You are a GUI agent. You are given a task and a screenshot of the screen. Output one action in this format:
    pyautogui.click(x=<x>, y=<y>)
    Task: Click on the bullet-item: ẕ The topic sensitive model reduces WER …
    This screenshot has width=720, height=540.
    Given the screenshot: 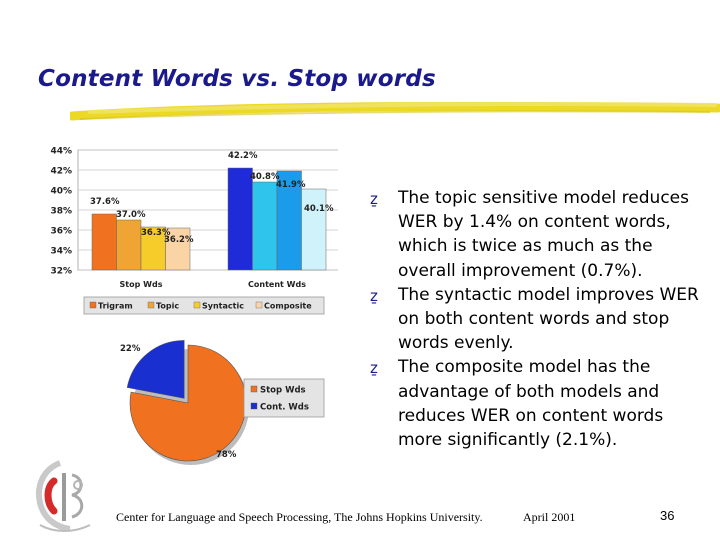 What is the action you would take?
    pyautogui.click(x=540, y=234)
    